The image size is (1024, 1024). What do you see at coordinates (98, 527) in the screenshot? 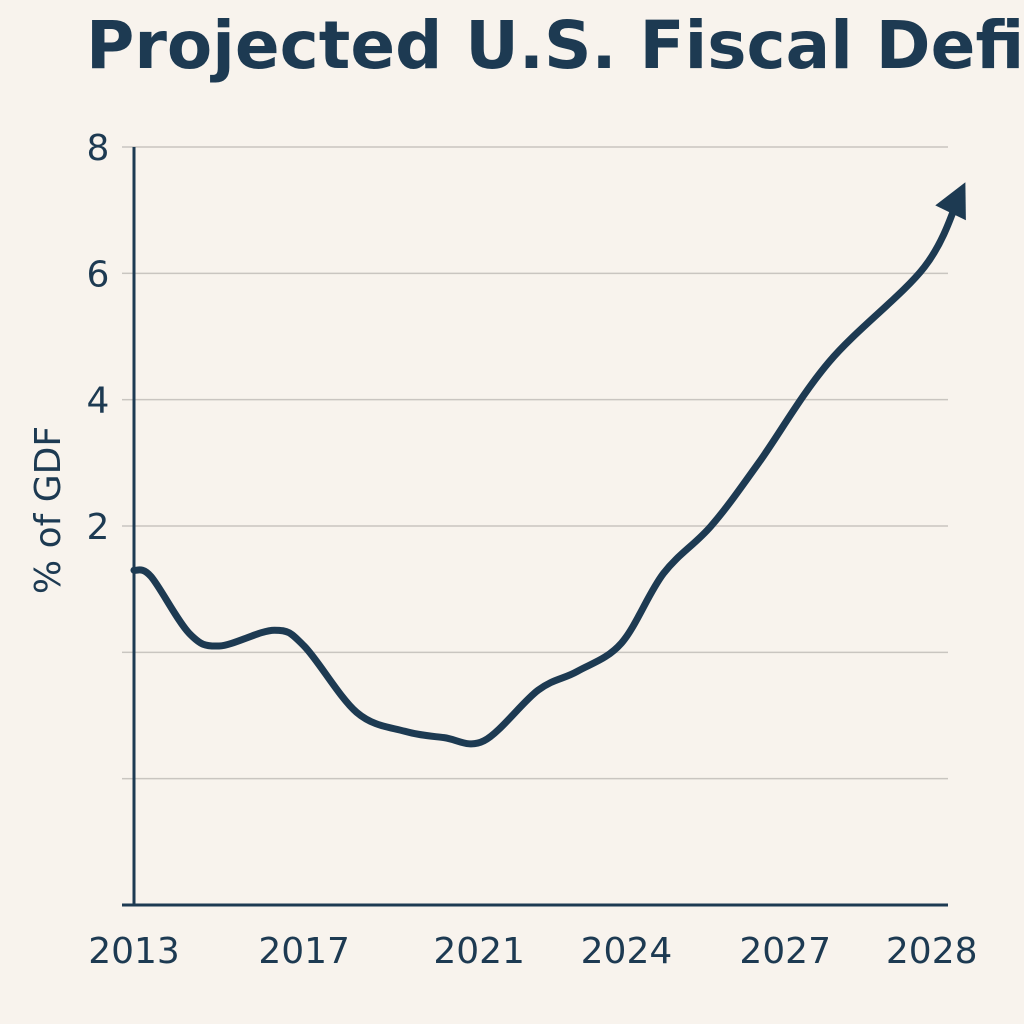
I see `y-tick-label: 2` at bounding box center [98, 527].